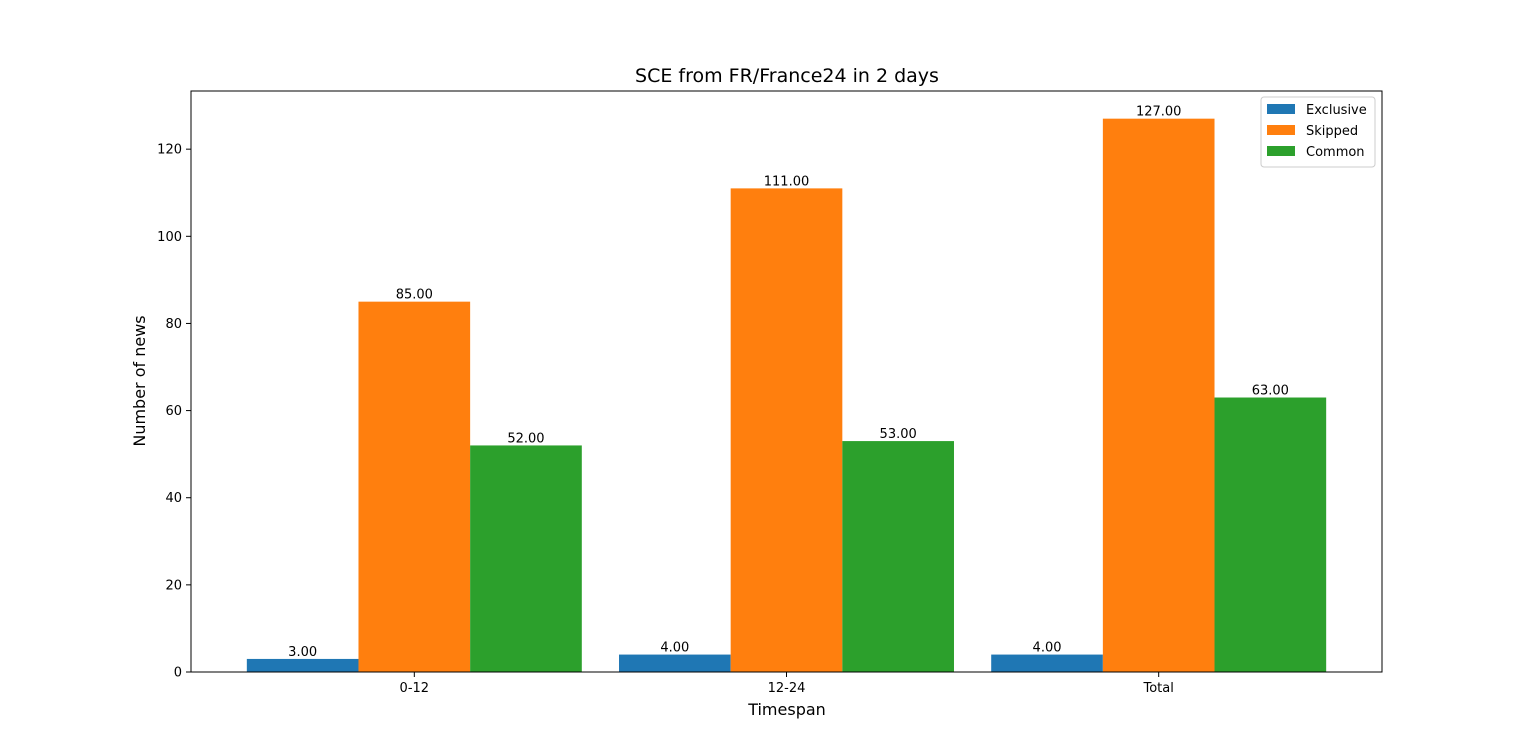 The image size is (1536, 754). What do you see at coordinates (1281, 109) in the screenshot?
I see `legend-swatch-exclusive` at bounding box center [1281, 109].